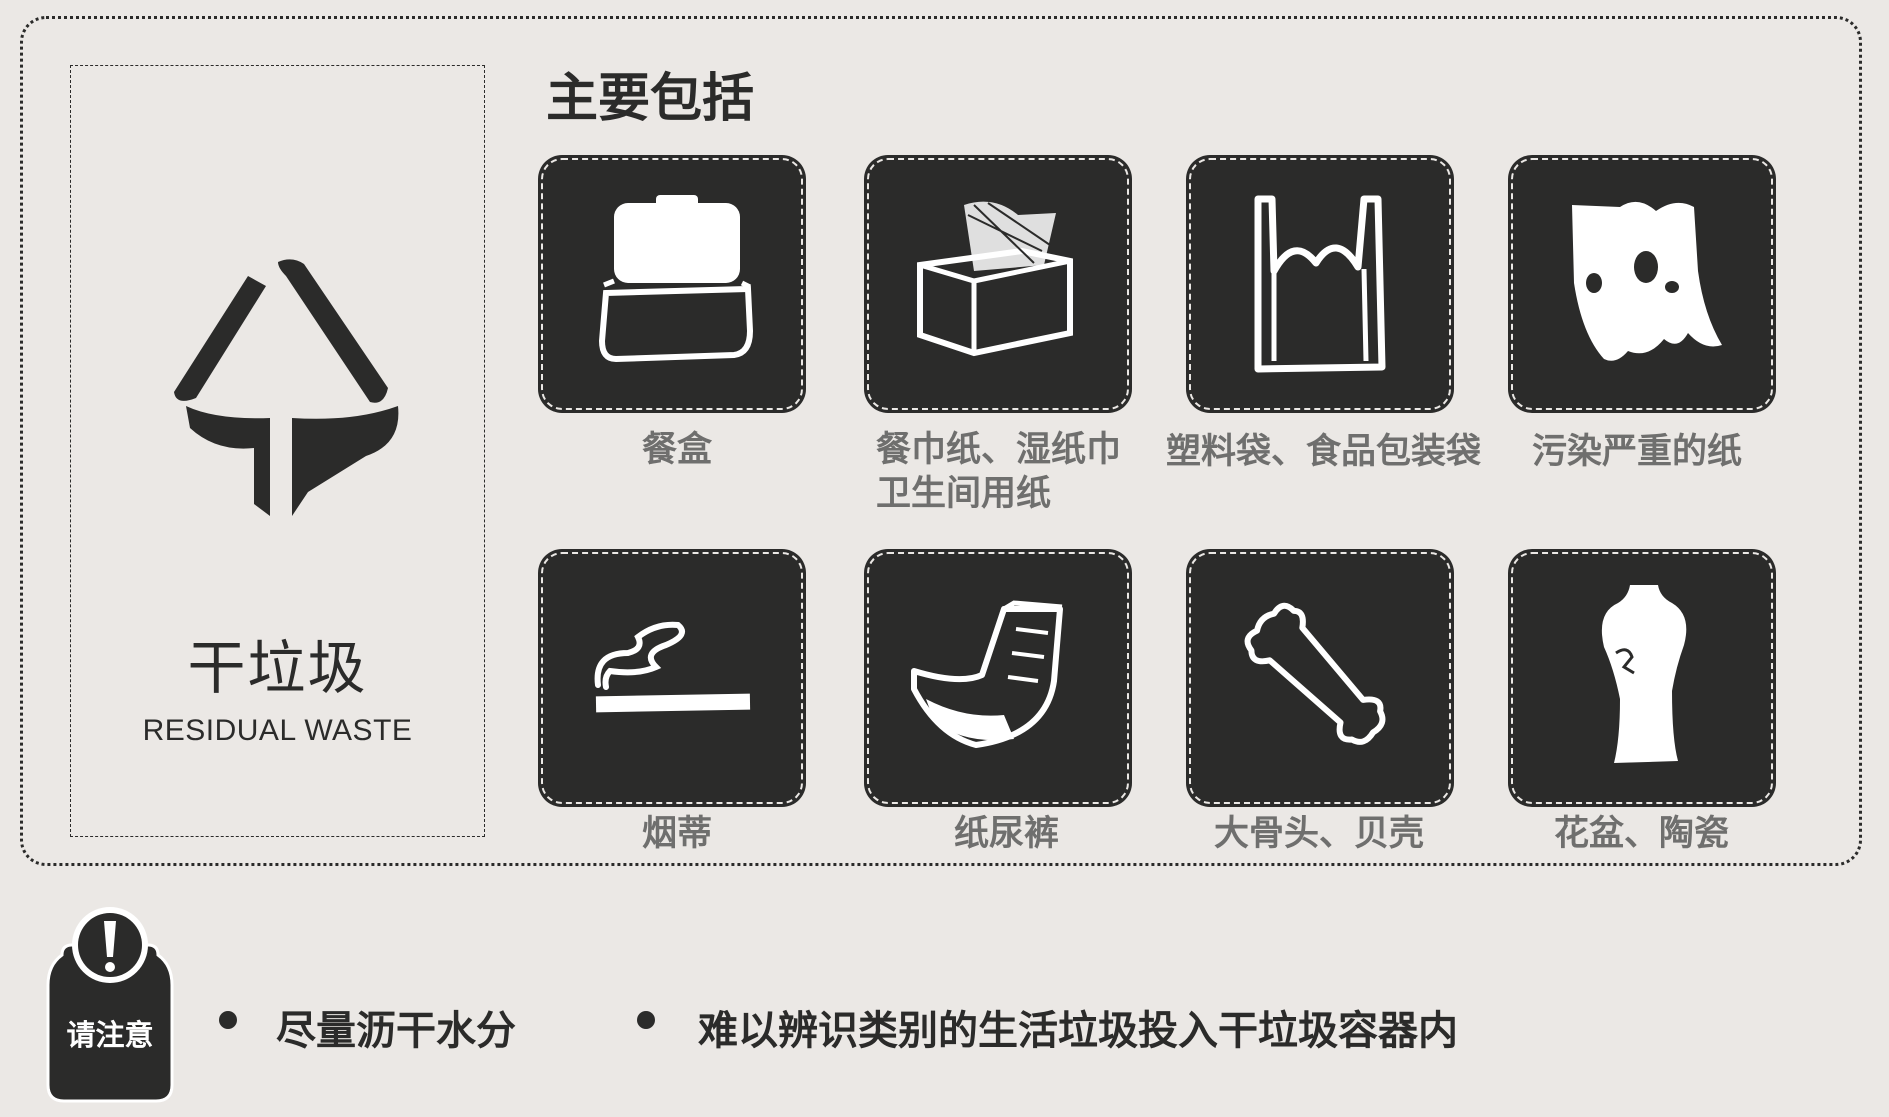  I want to click on item-caption-cigarette-butt: 烟蒂, so click(677, 834).